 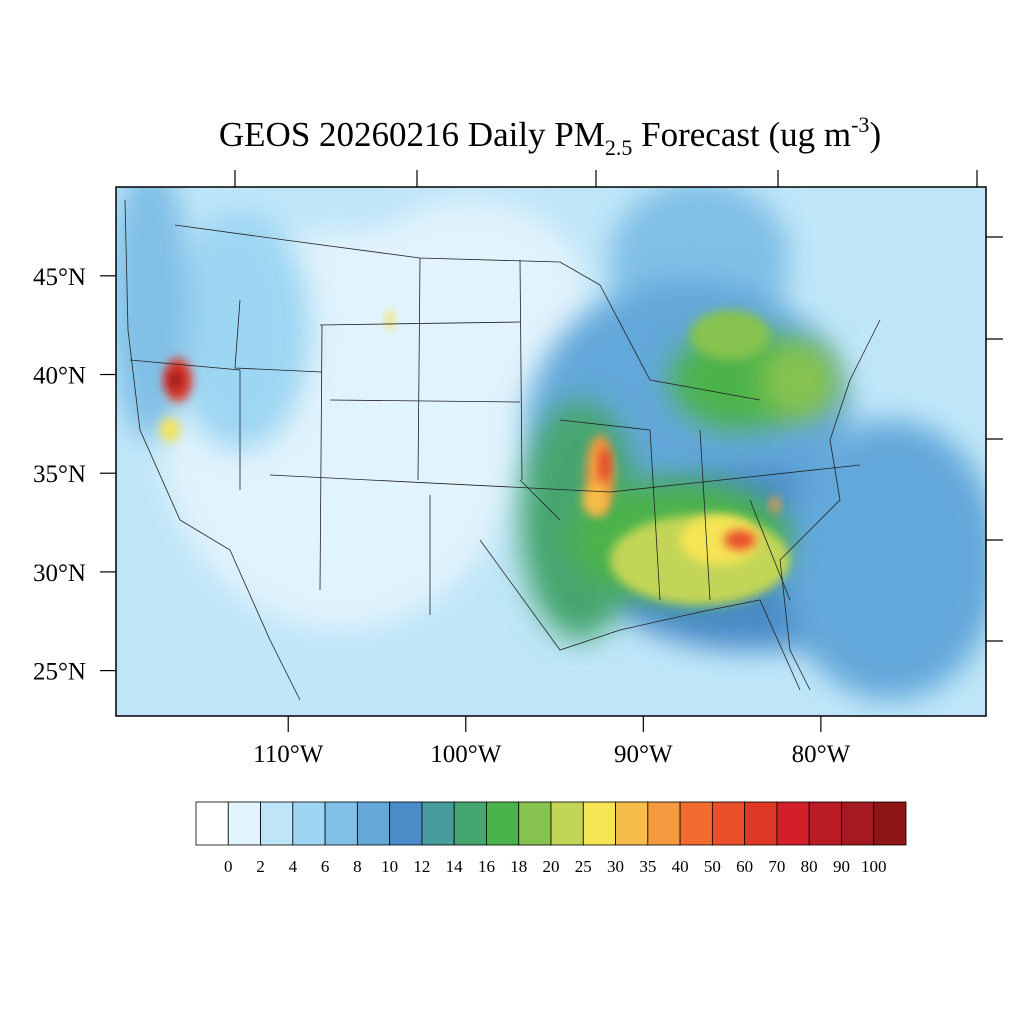 What do you see at coordinates (583, 866) in the screenshot?
I see `colorbar-label: 25` at bounding box center [583, 866].